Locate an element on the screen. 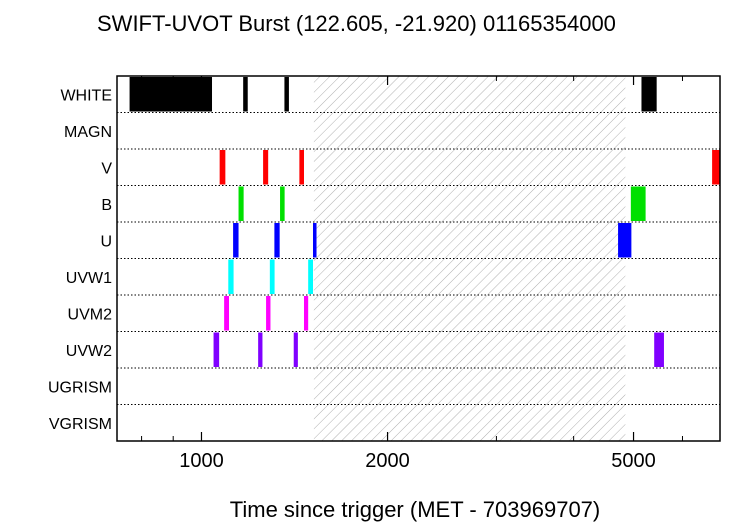  filter-label-uvm2: UVM2 is located at coordinates (90, 314).